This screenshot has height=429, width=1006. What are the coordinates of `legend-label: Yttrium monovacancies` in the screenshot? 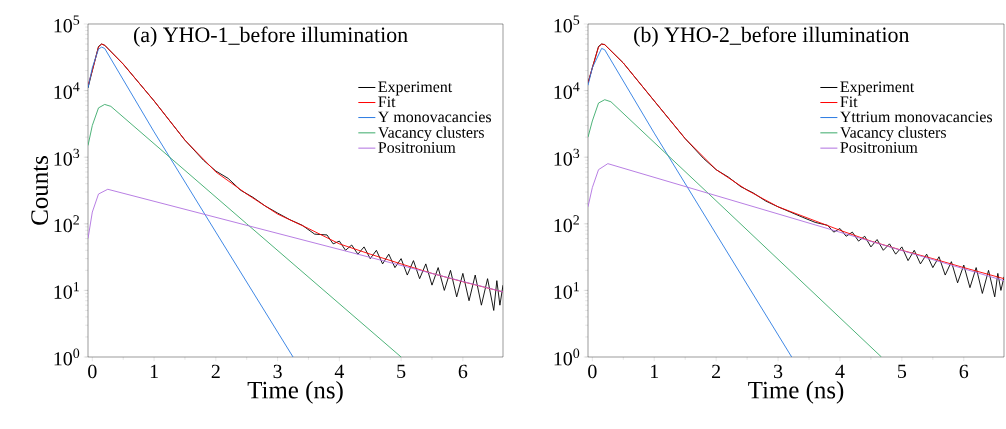 It's located at (916, 117).